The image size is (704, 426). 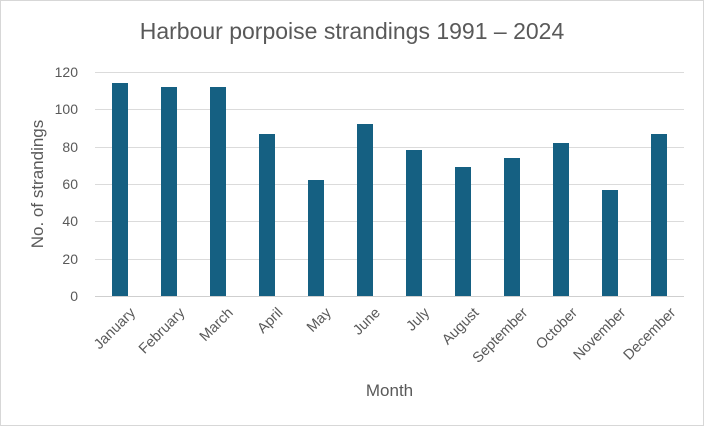 What do you see at coordinates (66, 72) in the screenshot?
I see `y-tick-label-120: 120` at bounding box center [66, 72].